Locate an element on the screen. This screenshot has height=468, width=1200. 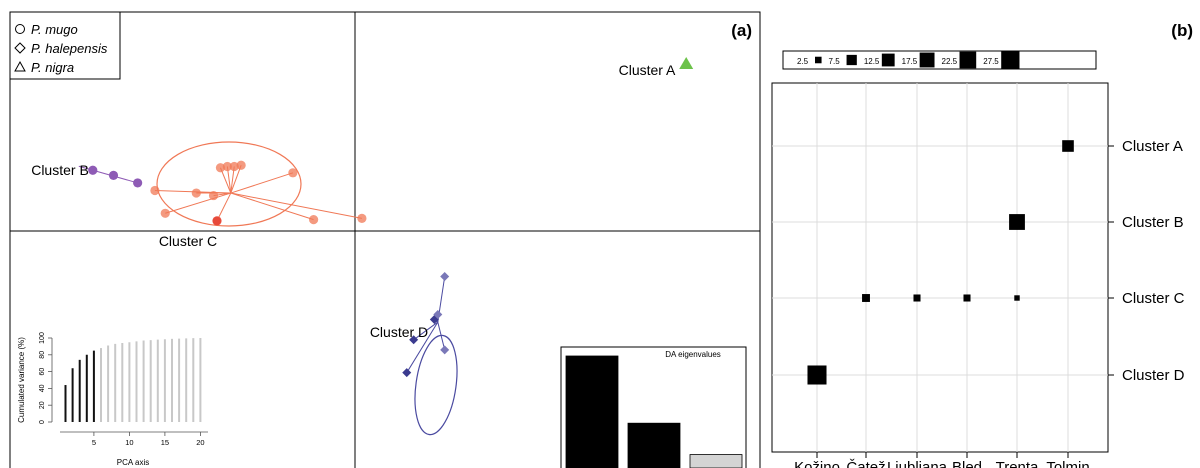
pca-y-tick-label: 80 is located at coordinates (42, 355).